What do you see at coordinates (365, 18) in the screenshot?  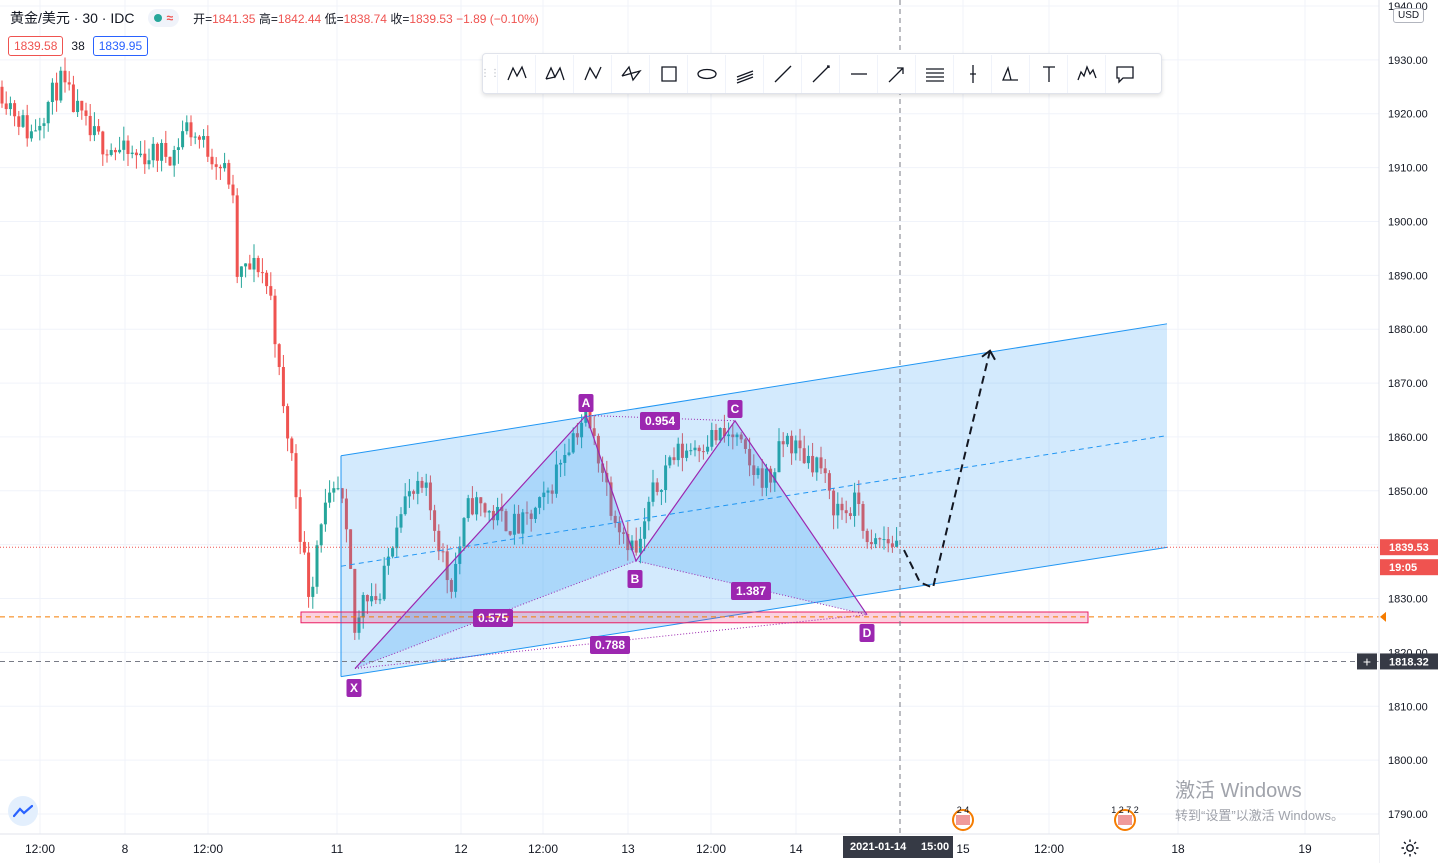 I see `low-value: 1838.74` at bounding box center [365, 18].